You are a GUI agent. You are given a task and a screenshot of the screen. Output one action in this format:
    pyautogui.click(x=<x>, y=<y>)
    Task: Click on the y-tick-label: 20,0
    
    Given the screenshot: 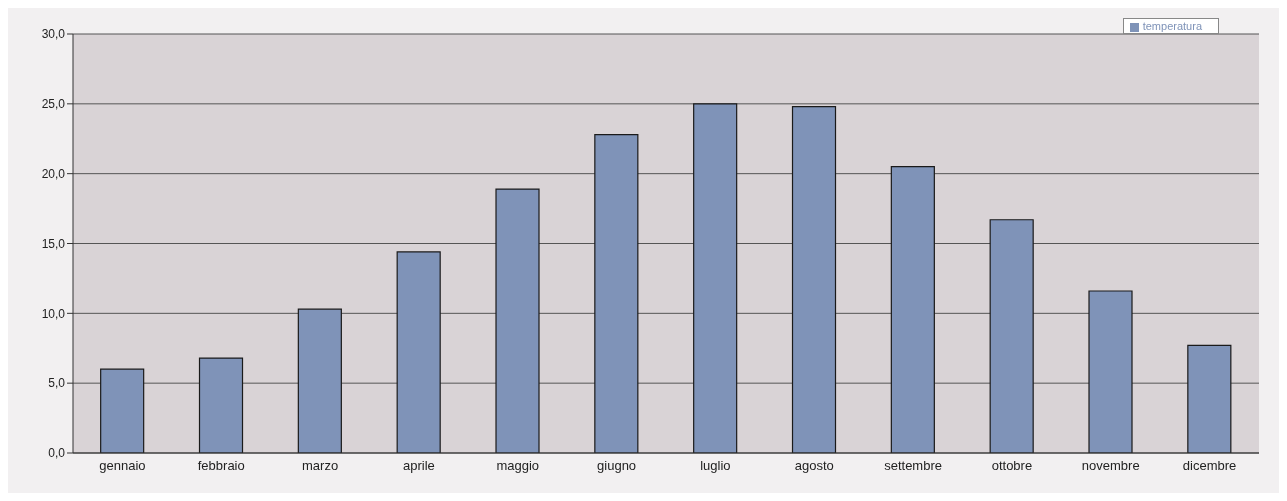 What is the action you would take?
    pyautogui.click(x=53, y=173)
    